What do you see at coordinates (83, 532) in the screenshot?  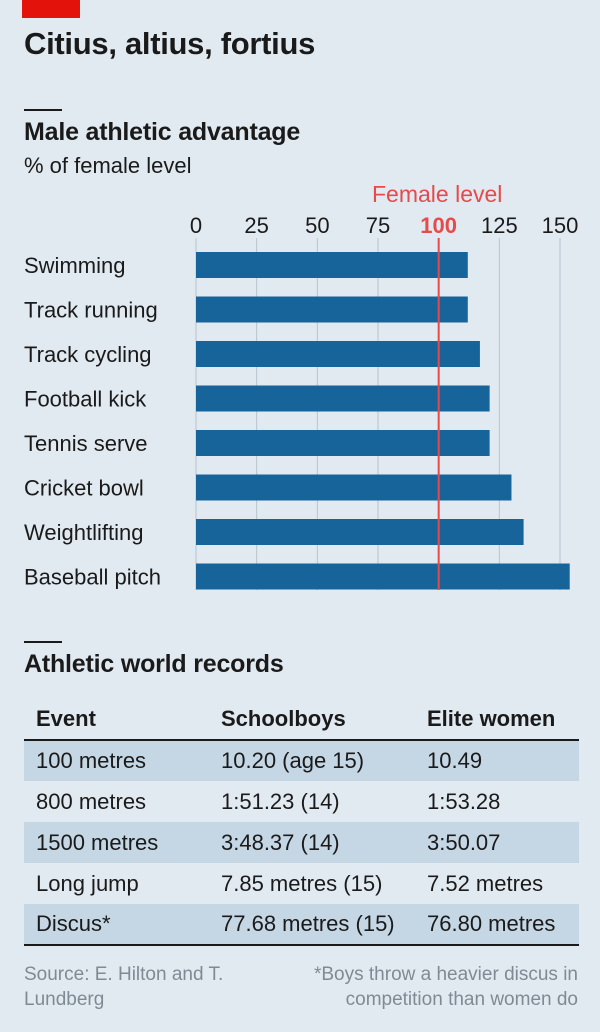 I see `category-label: Weightlifting` at bounding box center [83, 532].